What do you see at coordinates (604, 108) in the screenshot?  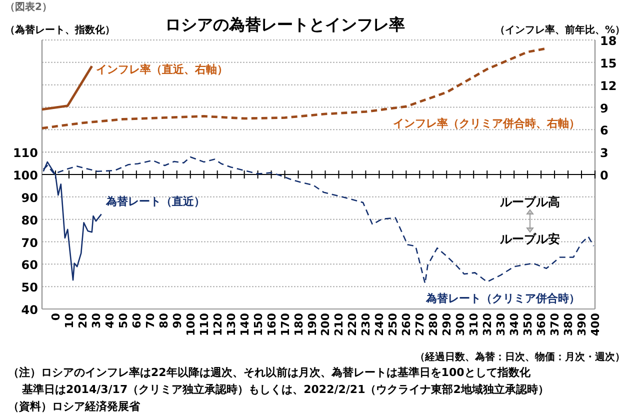 I see `y2-tick-label: 9` at bounding box center [604, 108].